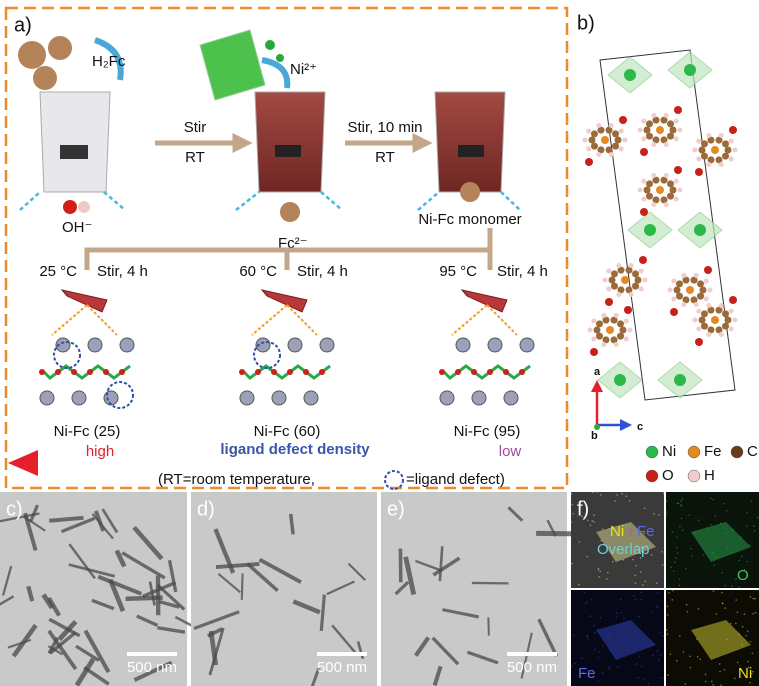  I want to click on fe-atom, so click(690, 290).